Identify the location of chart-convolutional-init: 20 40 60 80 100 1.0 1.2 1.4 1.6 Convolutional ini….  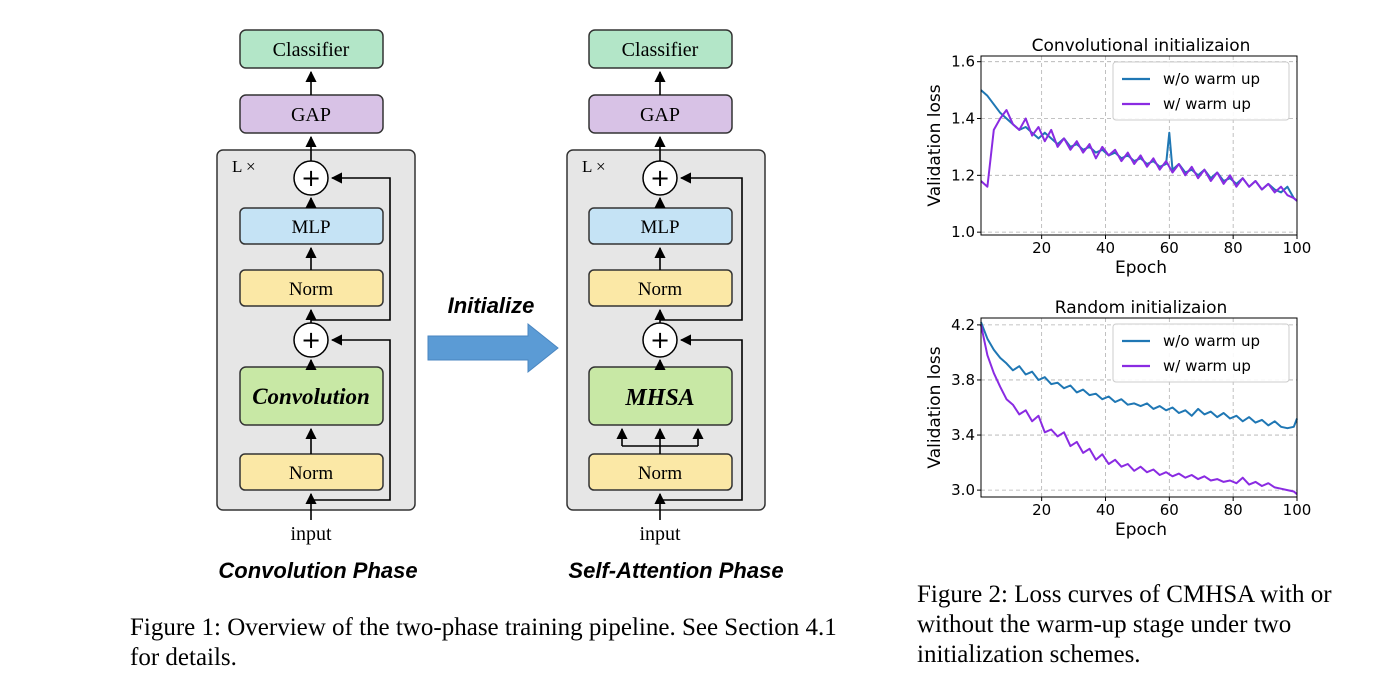
(1118, 157).